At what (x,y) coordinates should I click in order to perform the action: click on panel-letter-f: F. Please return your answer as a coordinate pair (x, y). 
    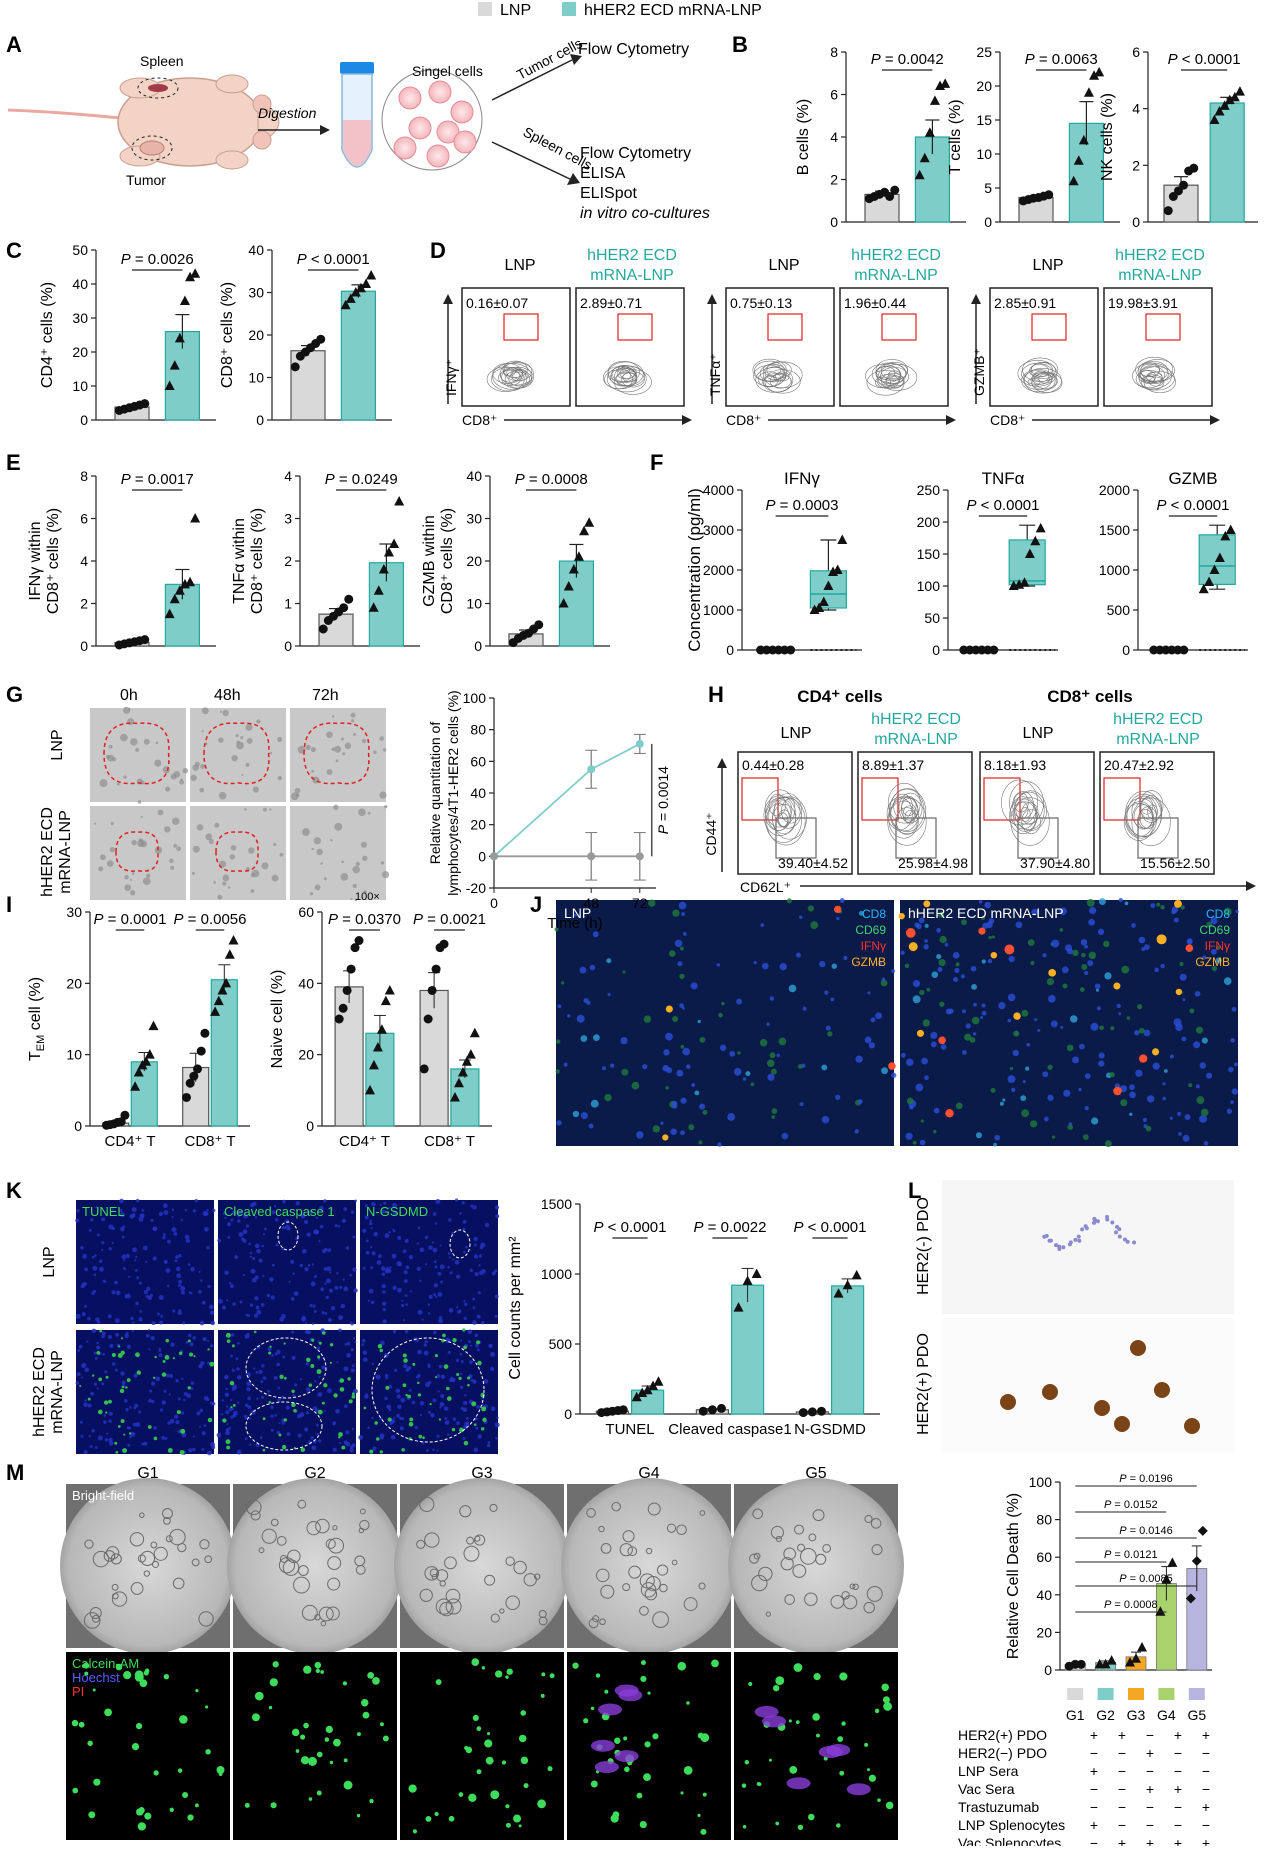
    Looking at the image, I should click on (656, 462).